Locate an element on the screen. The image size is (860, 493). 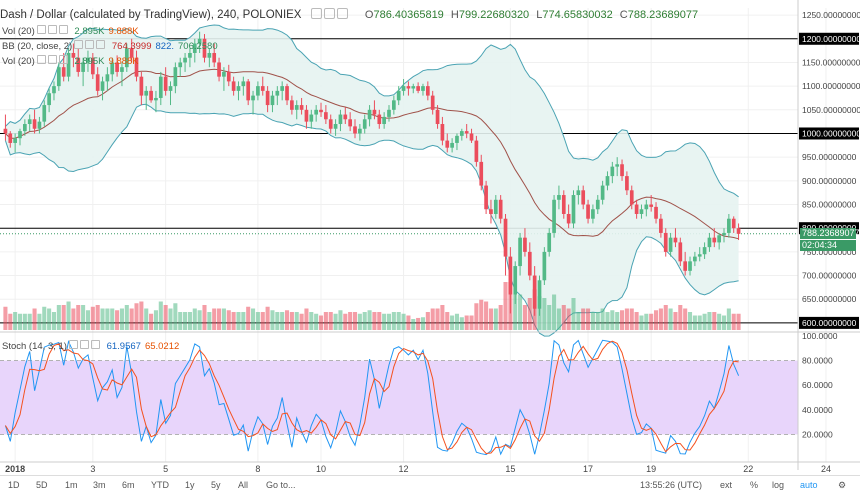
close-value: 788.23689077 is located at coordinates (663, 15).